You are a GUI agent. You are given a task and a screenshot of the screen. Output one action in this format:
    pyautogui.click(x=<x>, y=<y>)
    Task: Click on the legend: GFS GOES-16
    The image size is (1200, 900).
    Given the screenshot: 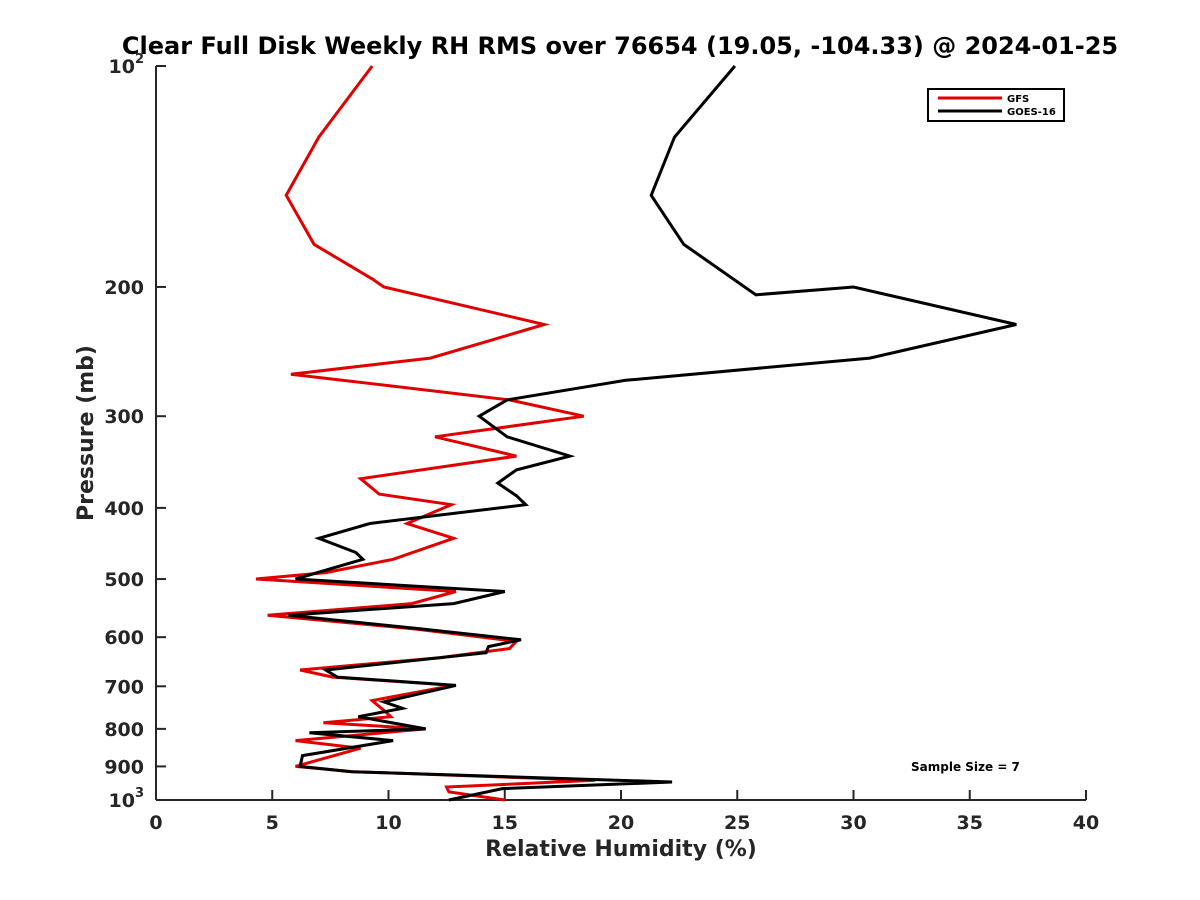 What is the action you would take?
    pyautogui.click(x=996, y=105)
    